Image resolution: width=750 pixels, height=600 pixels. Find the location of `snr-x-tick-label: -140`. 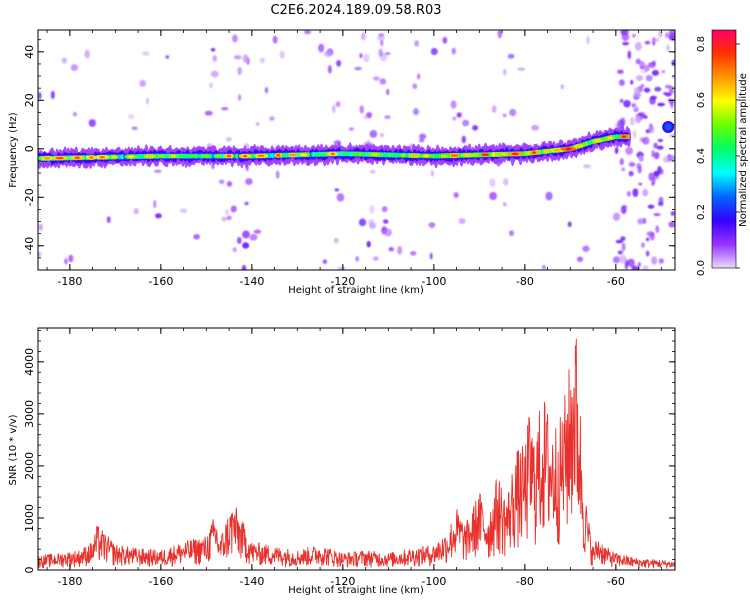

snr-x-tick-label: -140 is located at coordinates (251, 581).